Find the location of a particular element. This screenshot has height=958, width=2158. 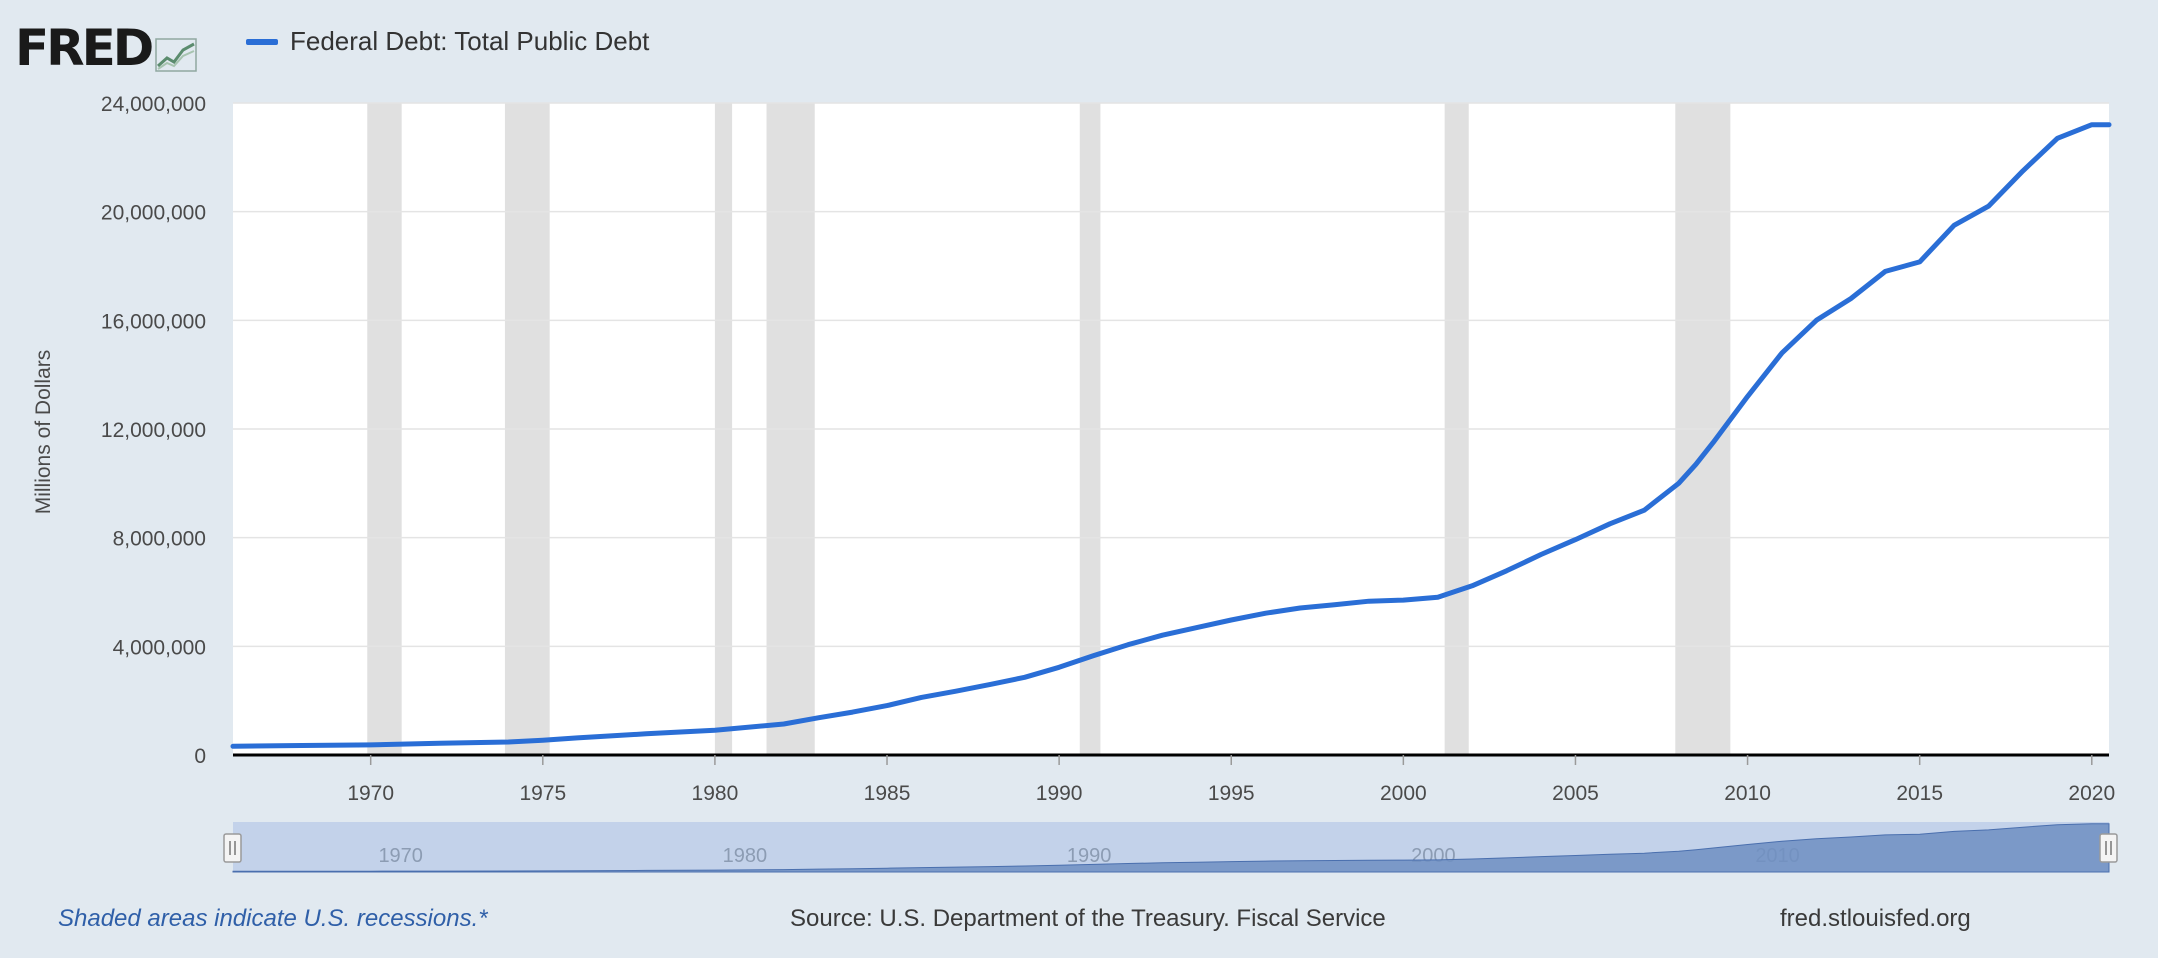

navigator-series-area is located at coordinates (1171, 848).